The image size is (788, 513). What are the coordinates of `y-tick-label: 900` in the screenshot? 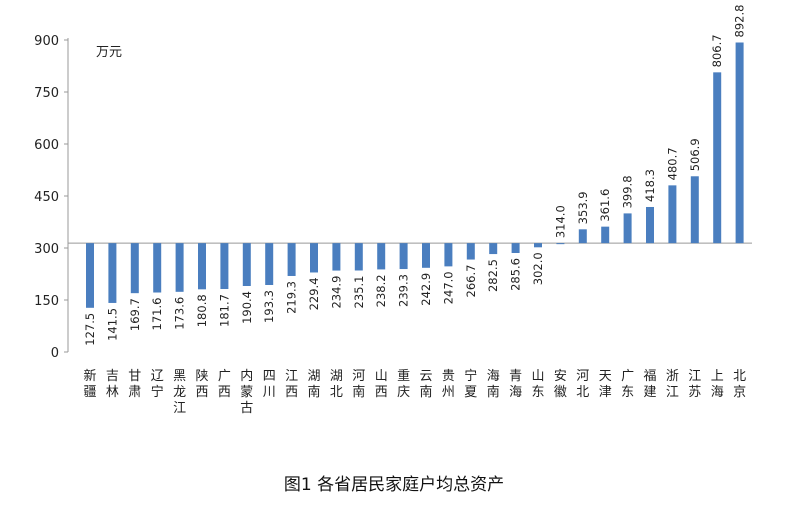 It's located at (46, 41).